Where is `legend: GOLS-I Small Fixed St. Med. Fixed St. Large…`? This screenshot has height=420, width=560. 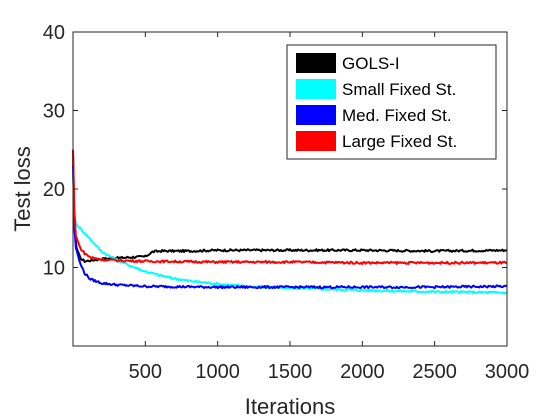 legend: GOLS-I Small Fixed St. Med. Fixed St. Large… is located at coordinates (391, 102).